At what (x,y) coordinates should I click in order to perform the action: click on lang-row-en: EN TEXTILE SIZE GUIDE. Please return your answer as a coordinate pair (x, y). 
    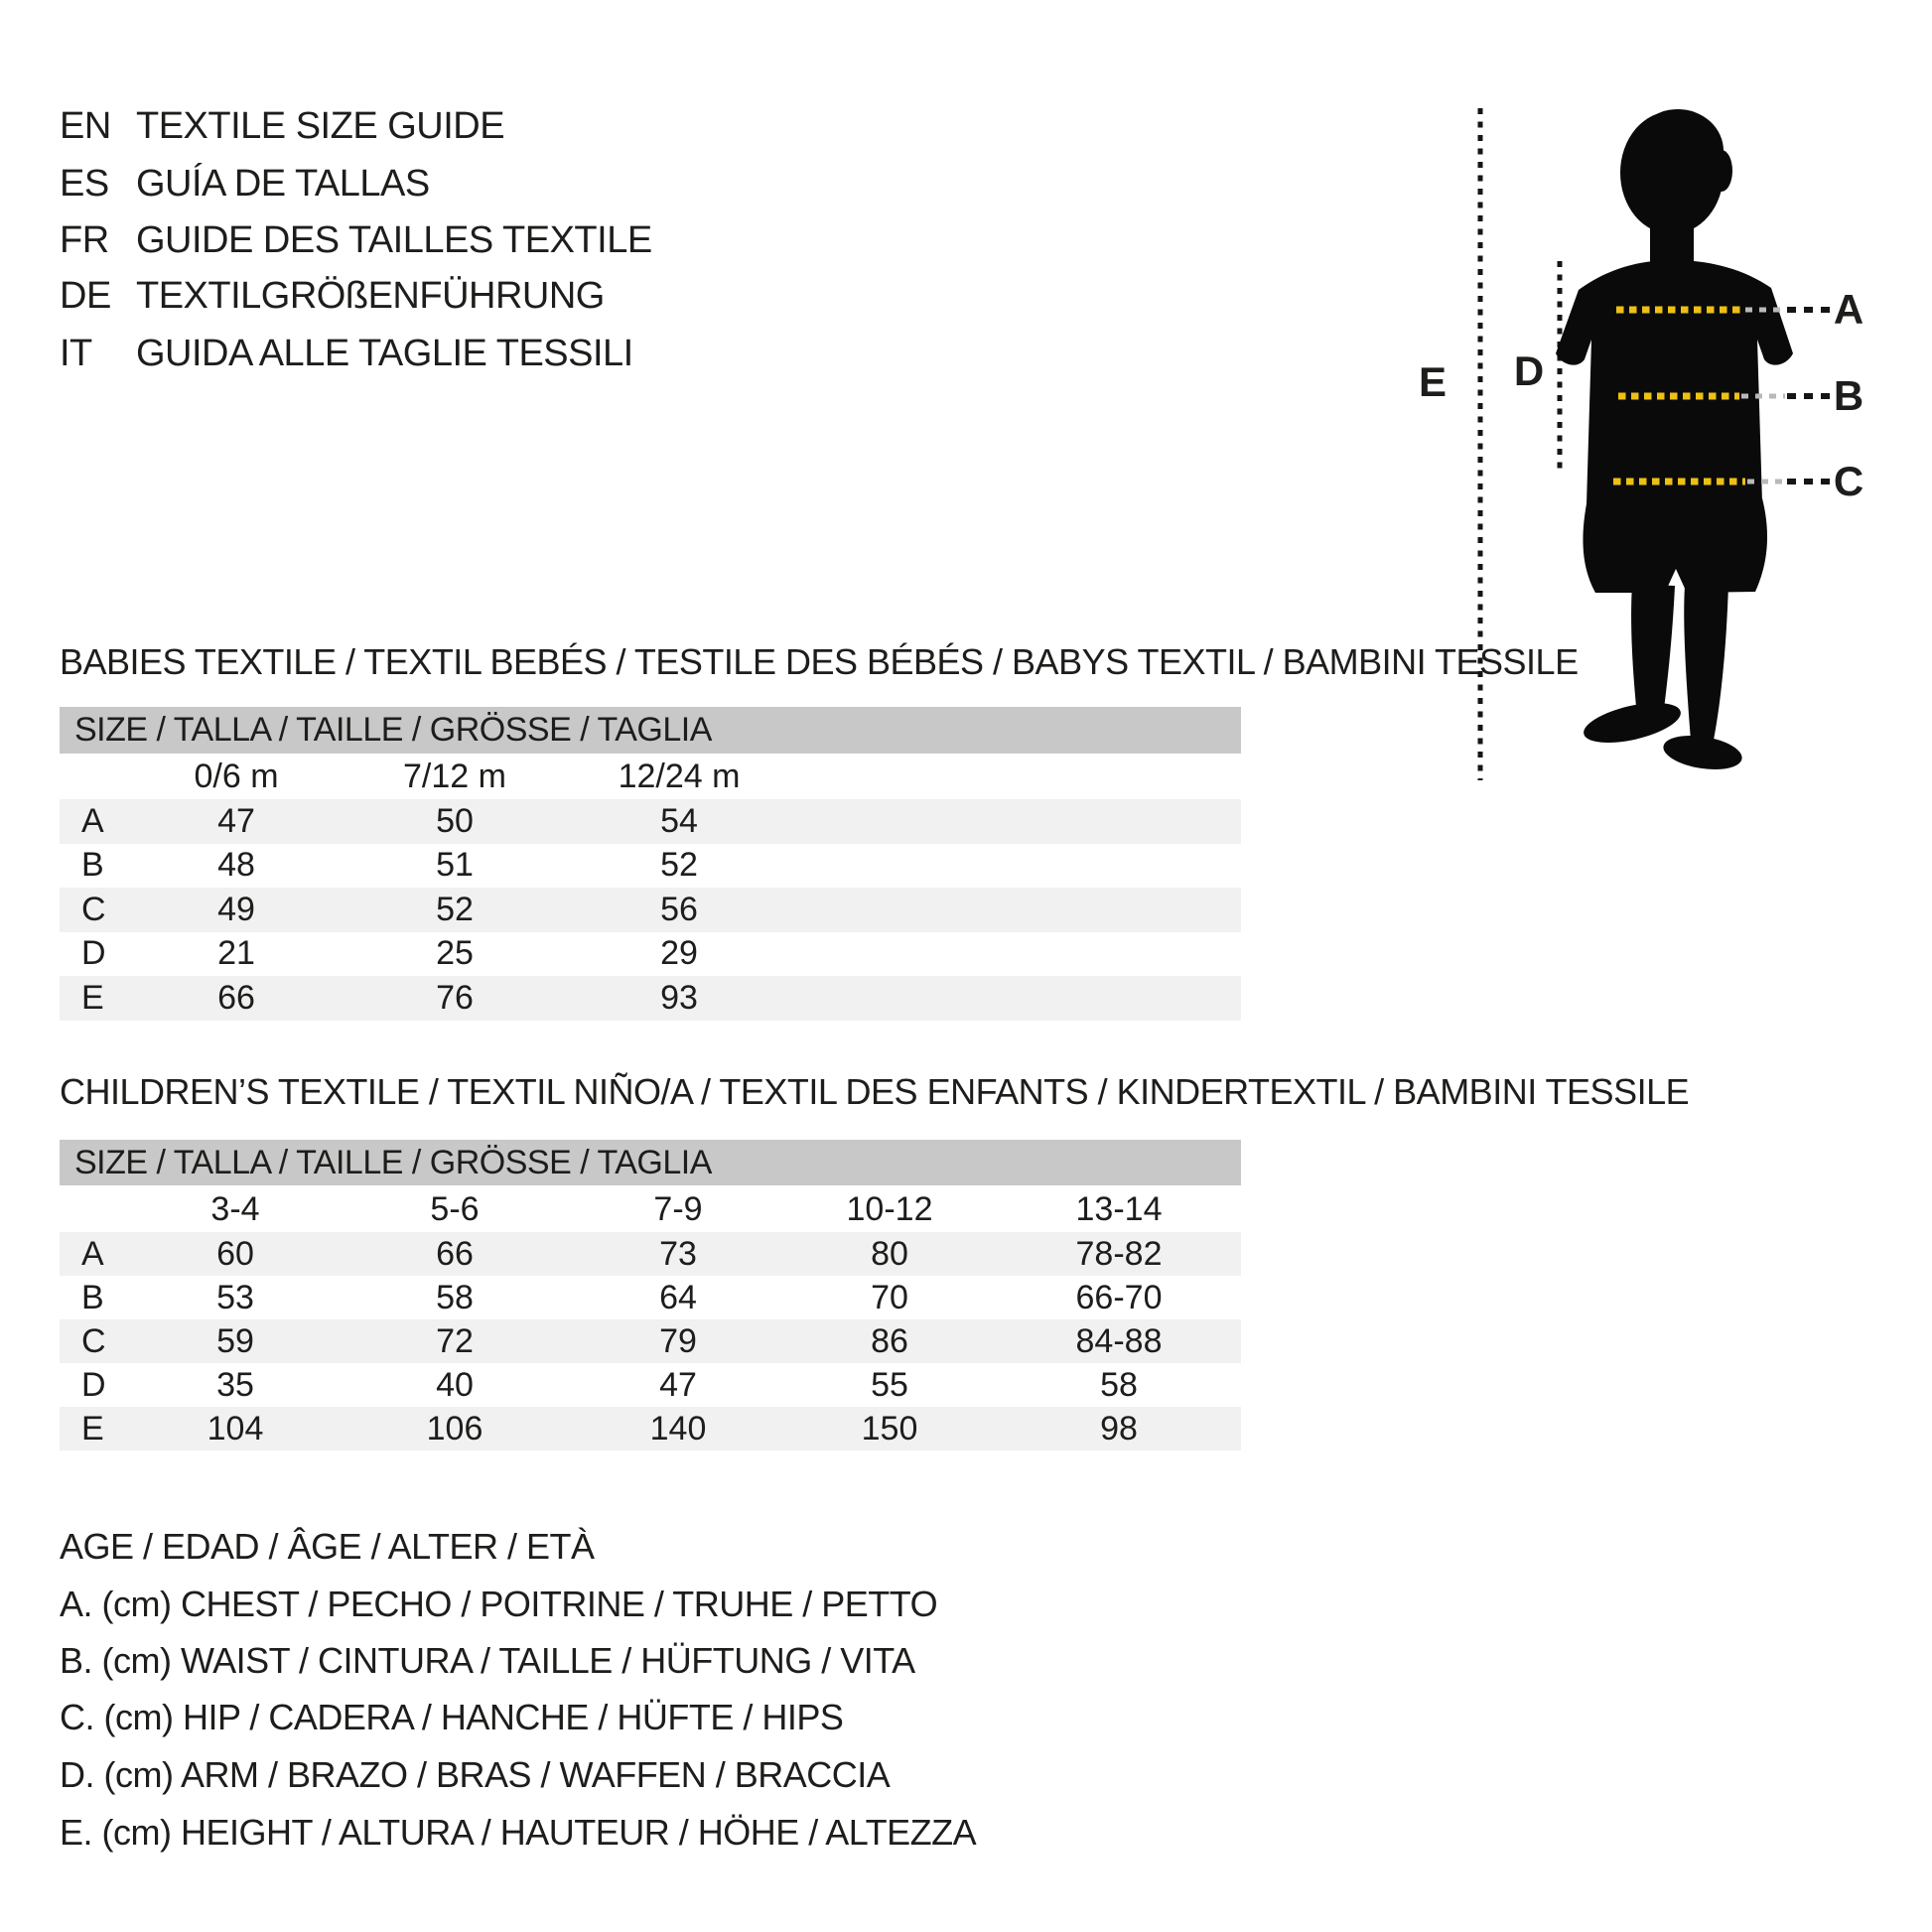
    Looking at the image, I should click on (282, 126).